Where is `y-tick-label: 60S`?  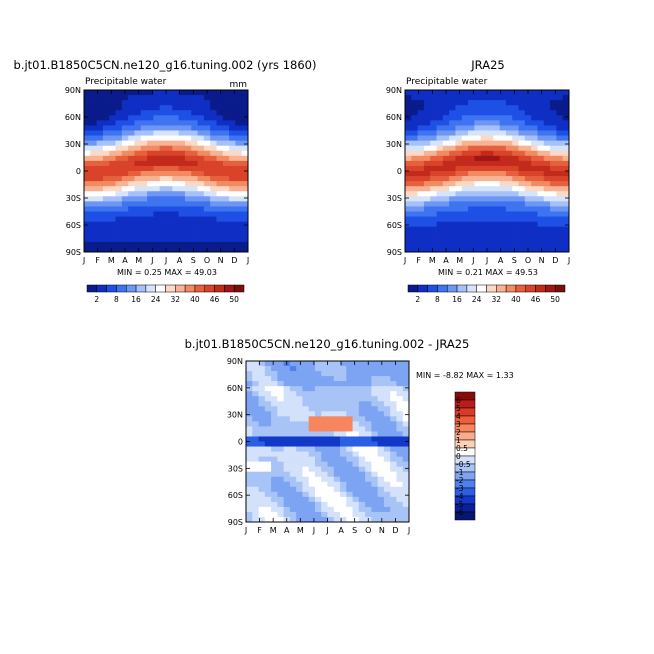
y-tick-label: 60S is located at coordinates (394, 225).